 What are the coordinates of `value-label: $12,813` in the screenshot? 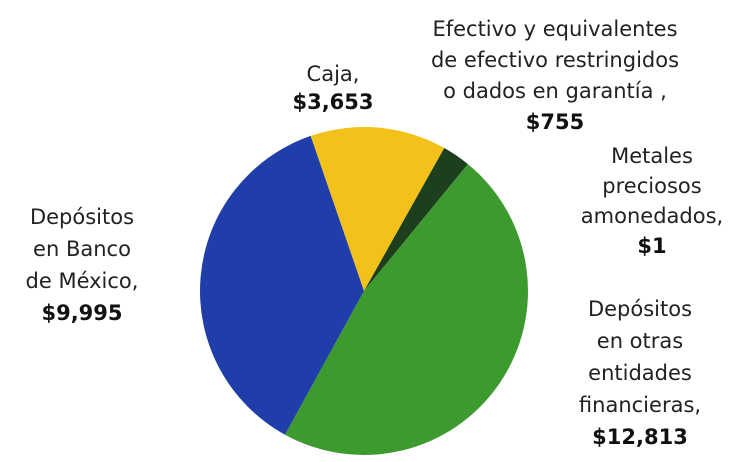 It's located at (640, 437).